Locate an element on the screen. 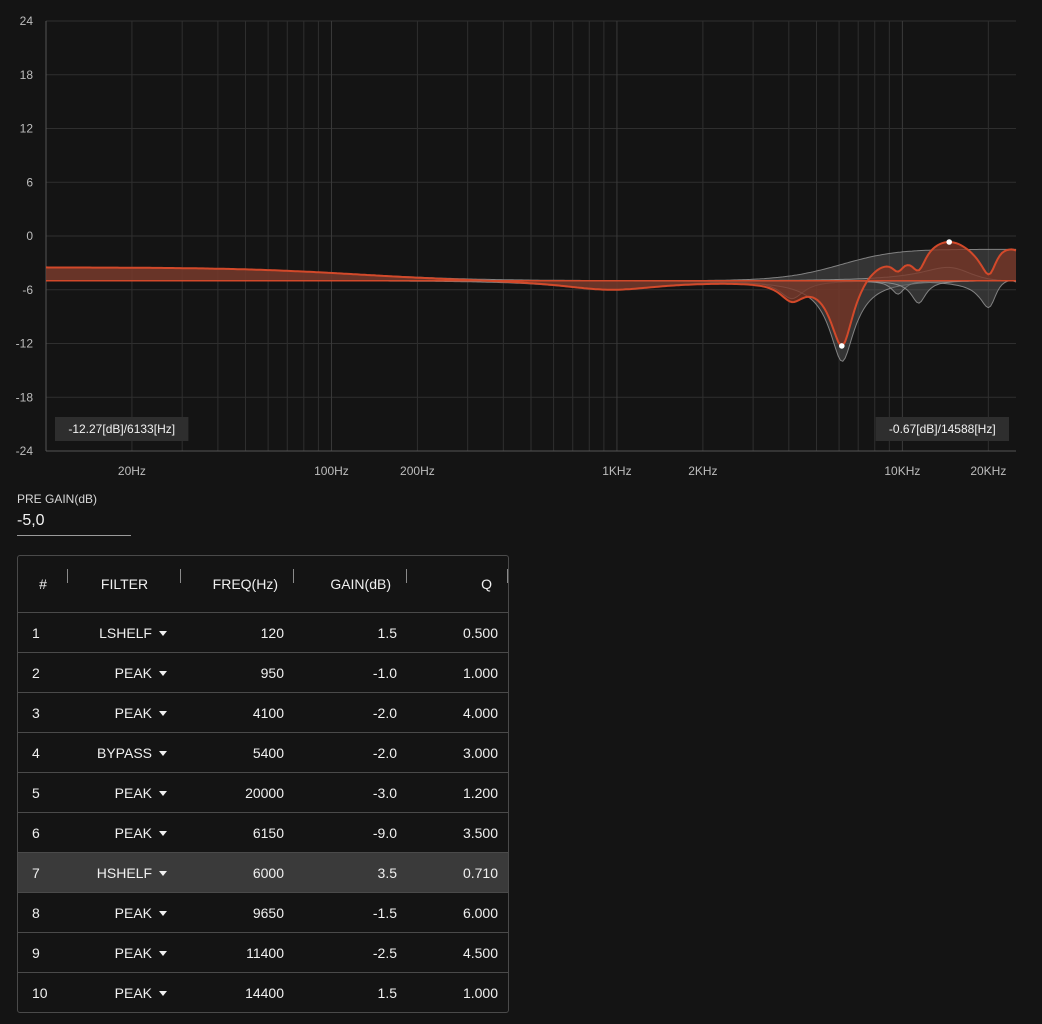 The image size is (1042, 1024). q-cell: 6.000 is located at coordinates (480, 912).